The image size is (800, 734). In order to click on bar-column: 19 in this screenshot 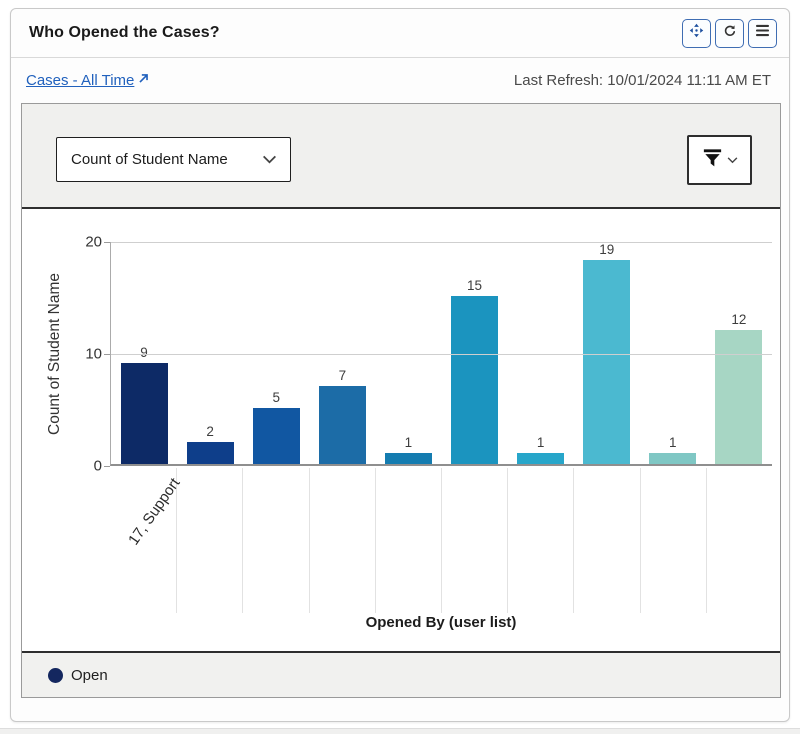, I will do `click(607, 353)`.